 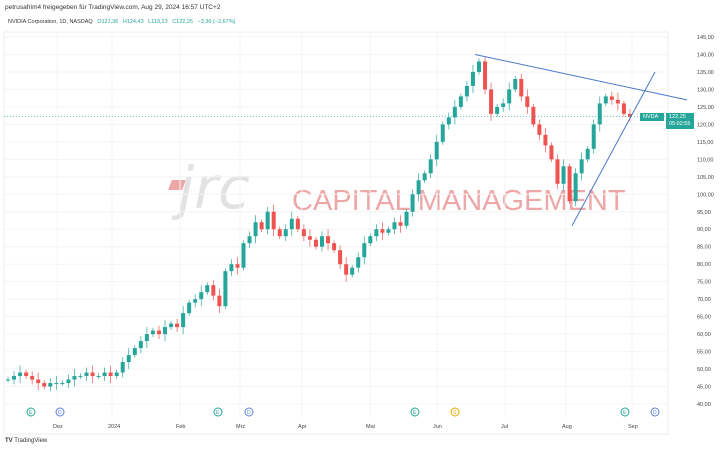 I want to click on y-tick-label: 95,00, so click(x=704, y=213).